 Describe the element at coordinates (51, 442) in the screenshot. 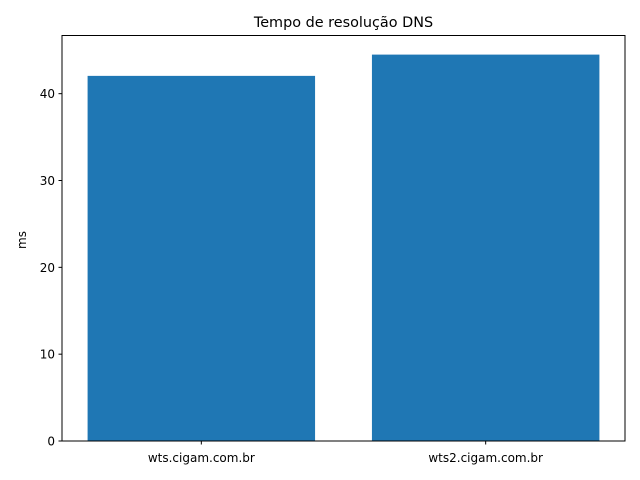

I see `y-tick-label: 0` at that location.